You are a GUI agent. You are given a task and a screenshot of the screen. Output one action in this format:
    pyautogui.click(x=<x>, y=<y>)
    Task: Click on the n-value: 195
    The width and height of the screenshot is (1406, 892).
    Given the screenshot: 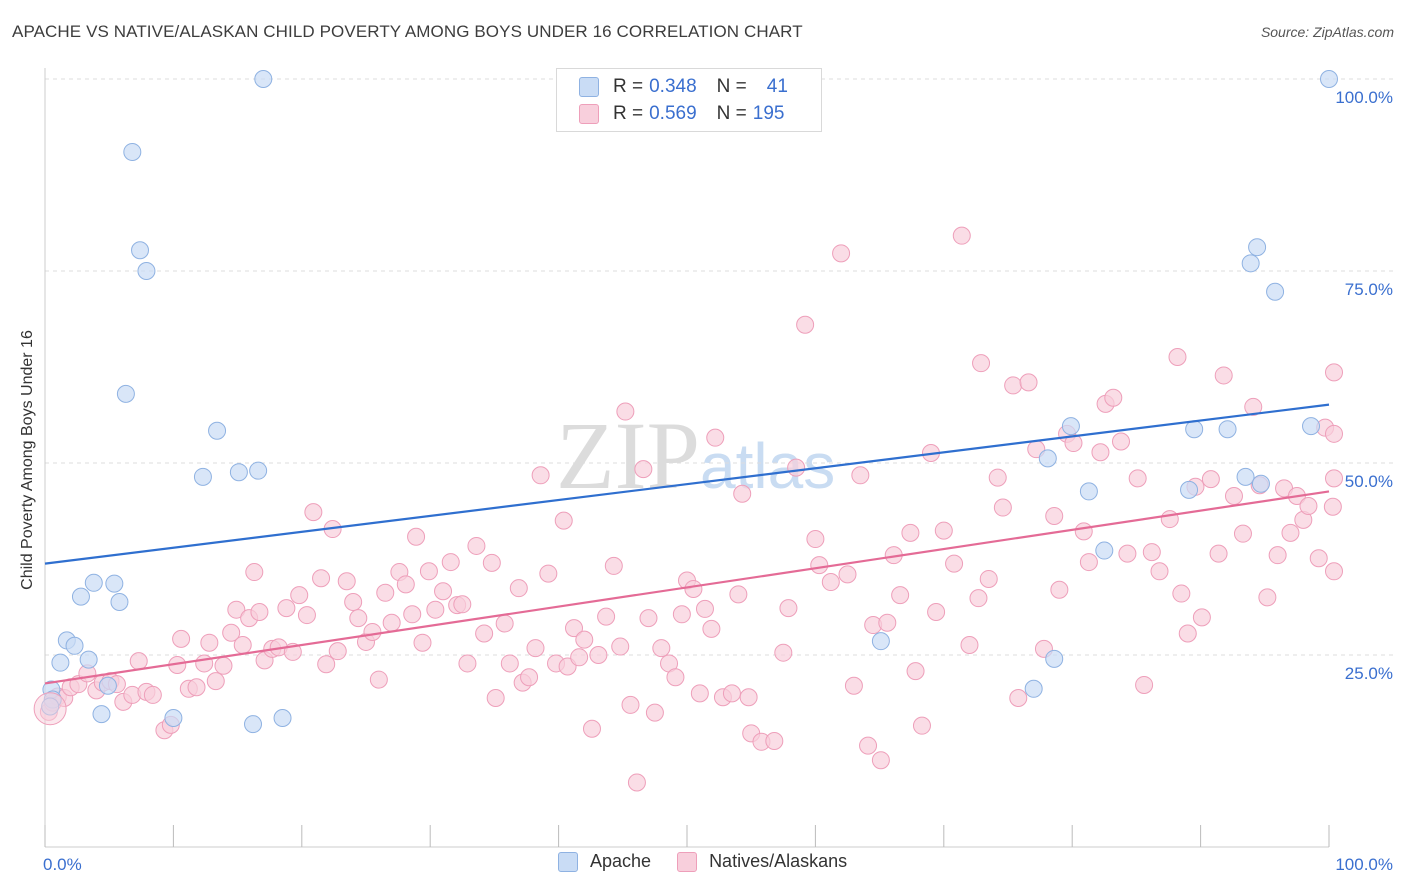 What is the action you would take?
    pyautogui.click(x=768, y=113)
    